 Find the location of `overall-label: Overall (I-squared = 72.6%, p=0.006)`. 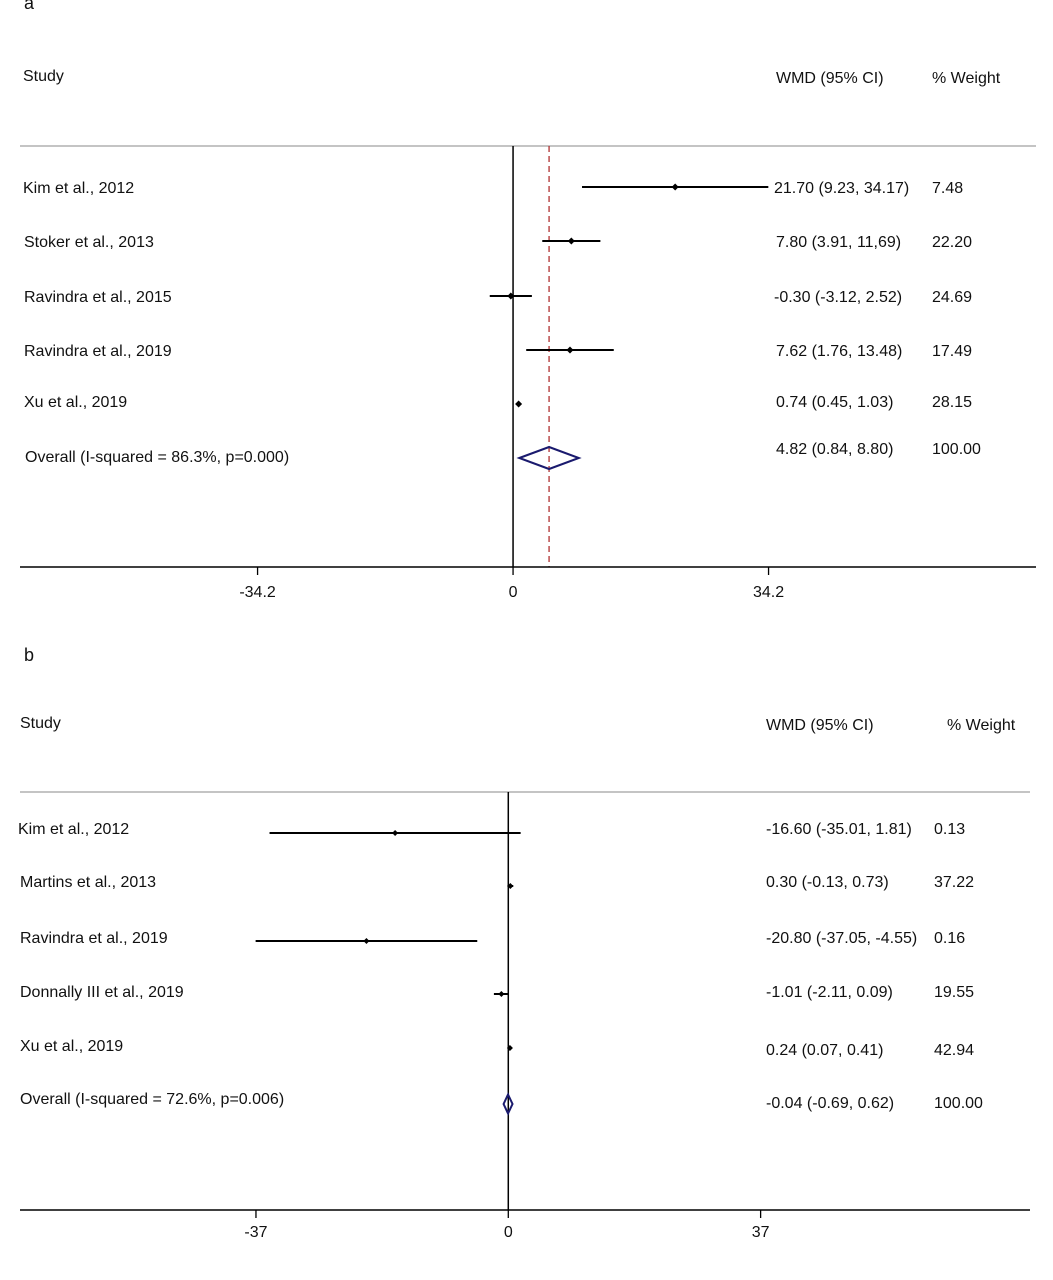

overall-label: Overall (I-squared = 72.6%, p=0.006) is located at coordinates (152, 1099).